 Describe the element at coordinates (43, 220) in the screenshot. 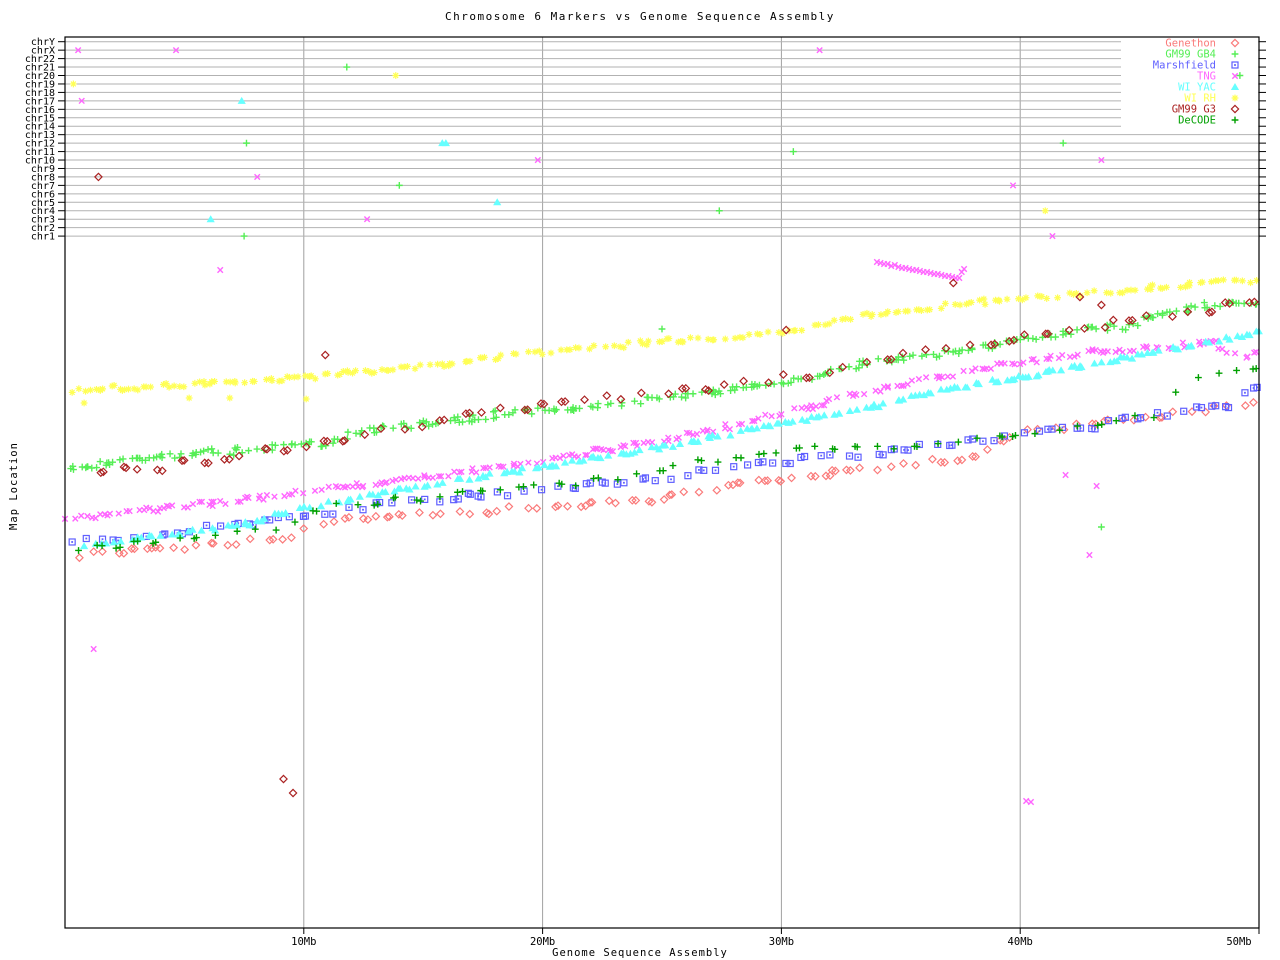

I see `chromosome-label: chr3` at that location.